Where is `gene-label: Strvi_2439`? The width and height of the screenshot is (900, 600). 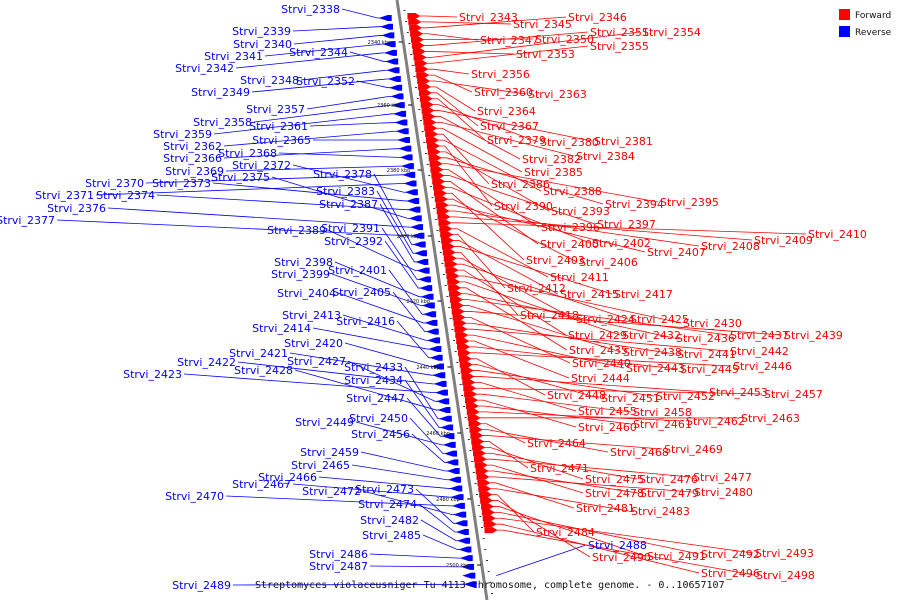 gene-label: Strvi_2439 is located at coordinates (813, 335).